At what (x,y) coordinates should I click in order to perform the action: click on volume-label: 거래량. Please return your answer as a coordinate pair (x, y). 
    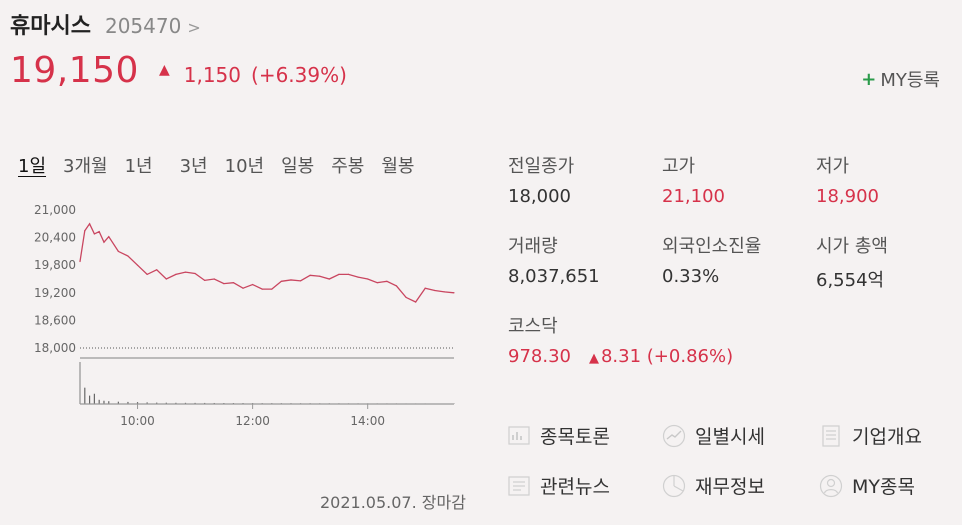
    Looking at the image, I should click on (533, 246).